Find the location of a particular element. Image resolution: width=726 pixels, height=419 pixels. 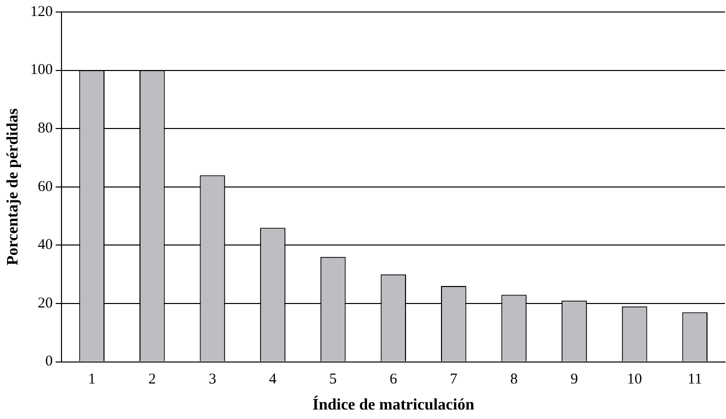

x-tick-label: 9 is located at coordinates (574, 380).